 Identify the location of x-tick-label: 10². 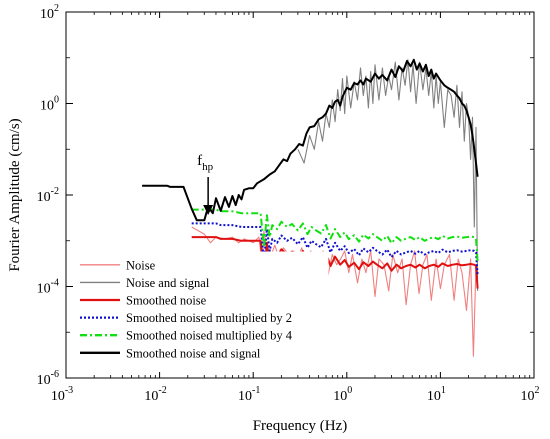
(530, 394).